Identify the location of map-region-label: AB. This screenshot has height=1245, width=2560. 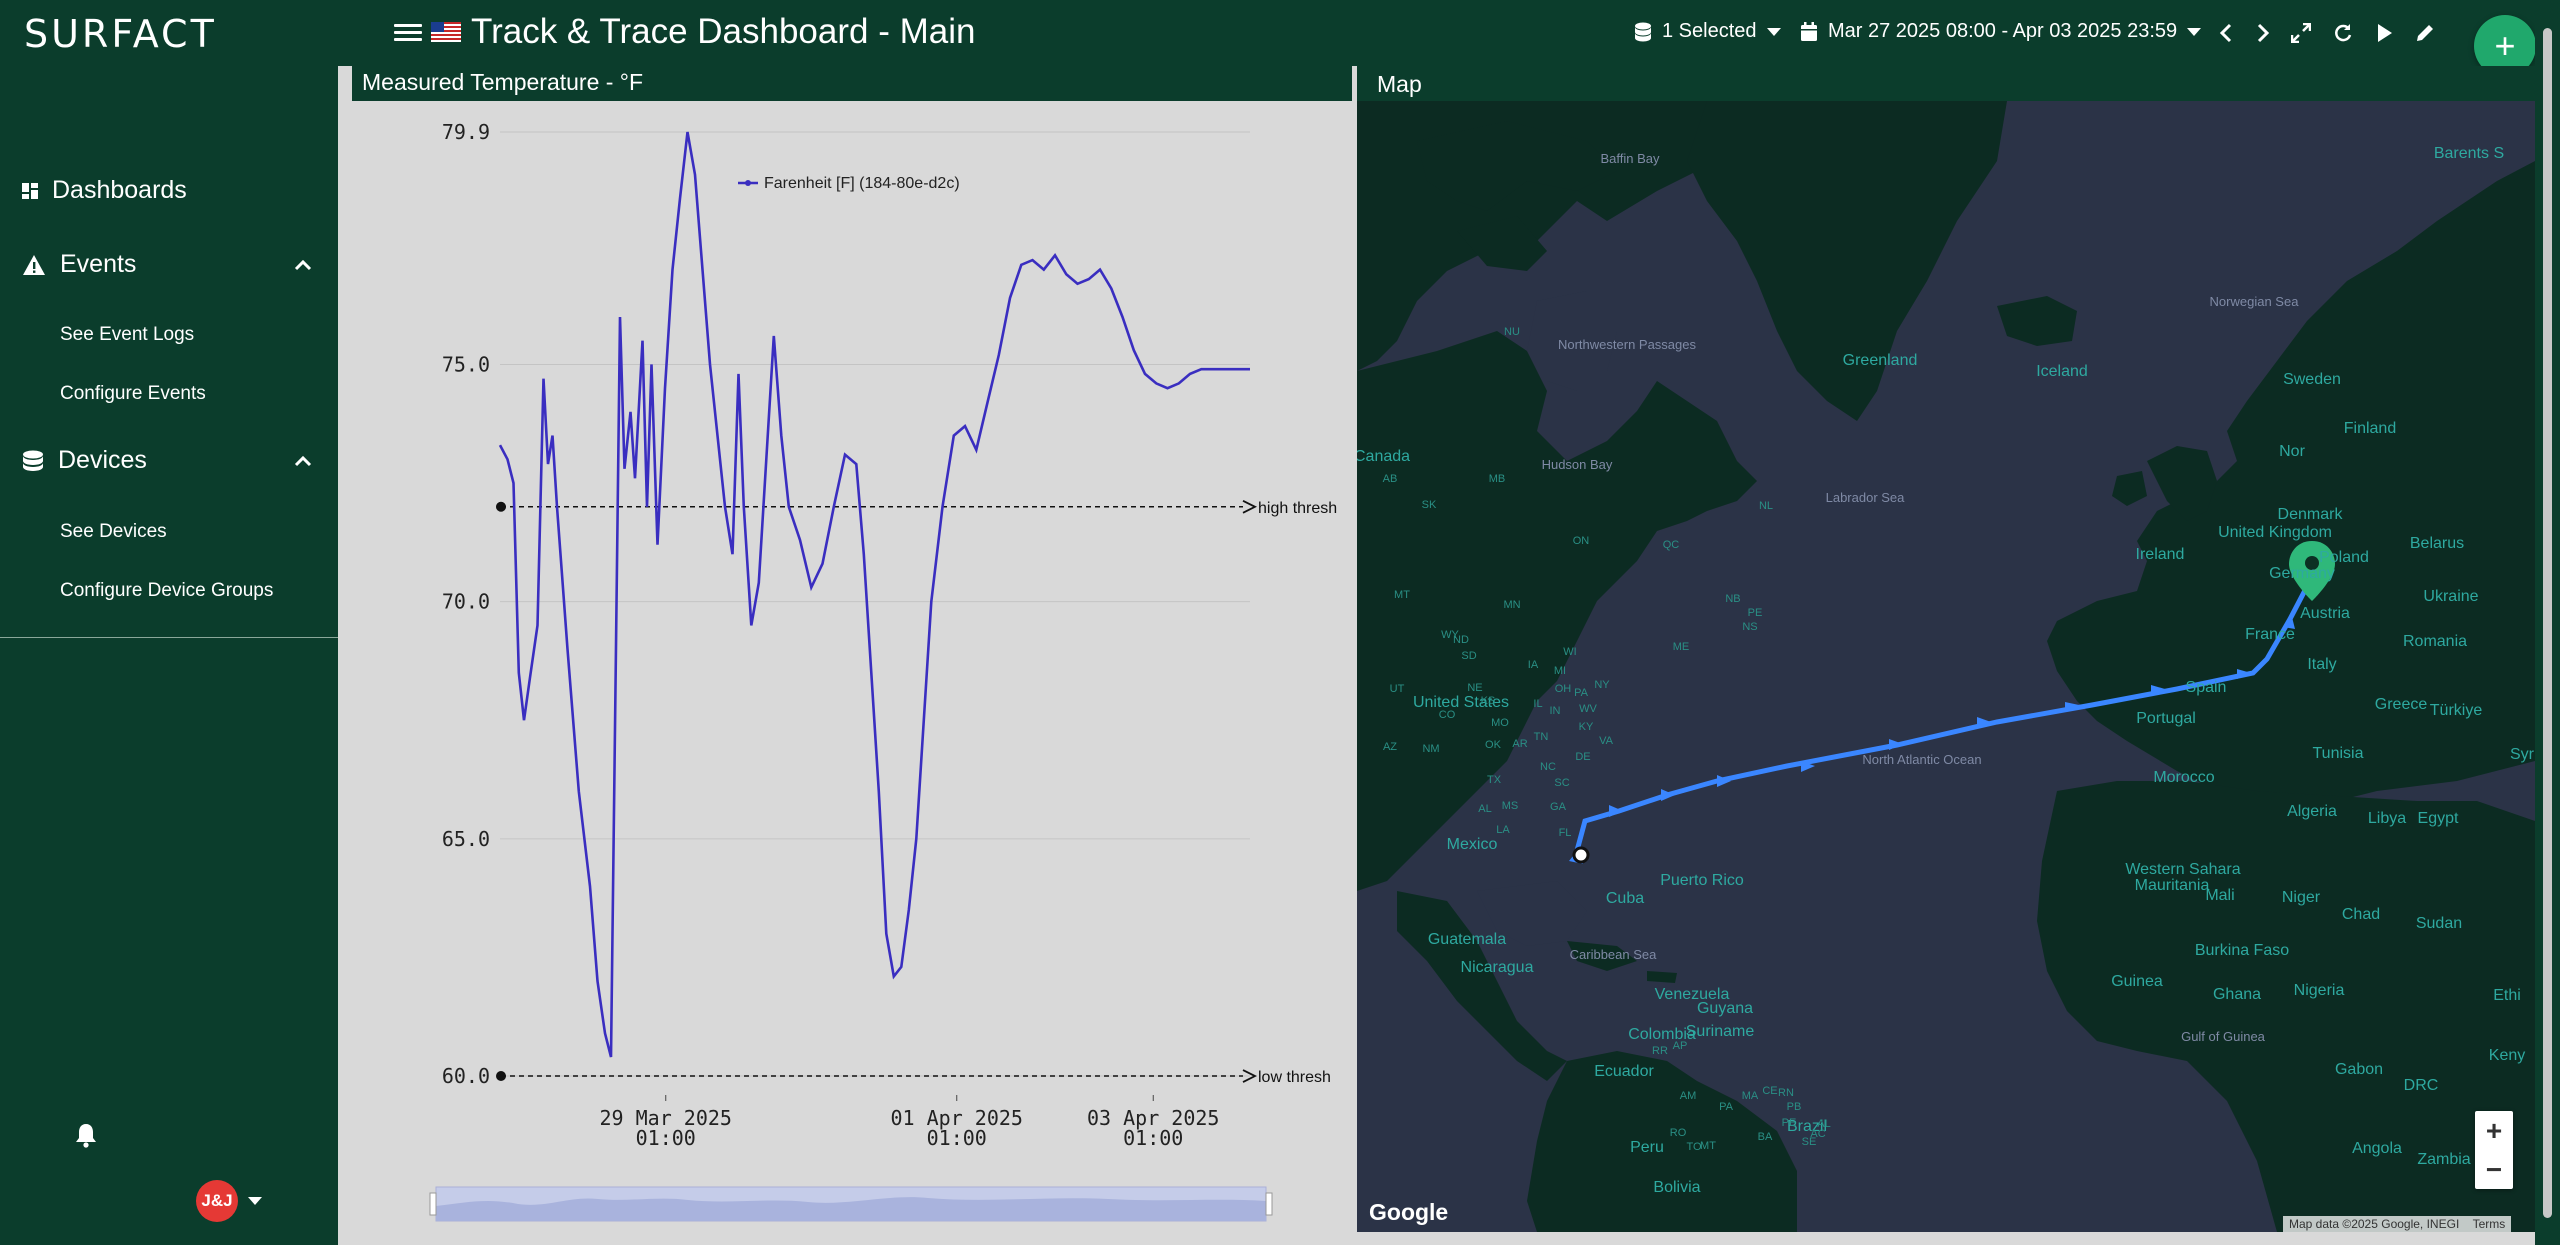
(1390, 479).